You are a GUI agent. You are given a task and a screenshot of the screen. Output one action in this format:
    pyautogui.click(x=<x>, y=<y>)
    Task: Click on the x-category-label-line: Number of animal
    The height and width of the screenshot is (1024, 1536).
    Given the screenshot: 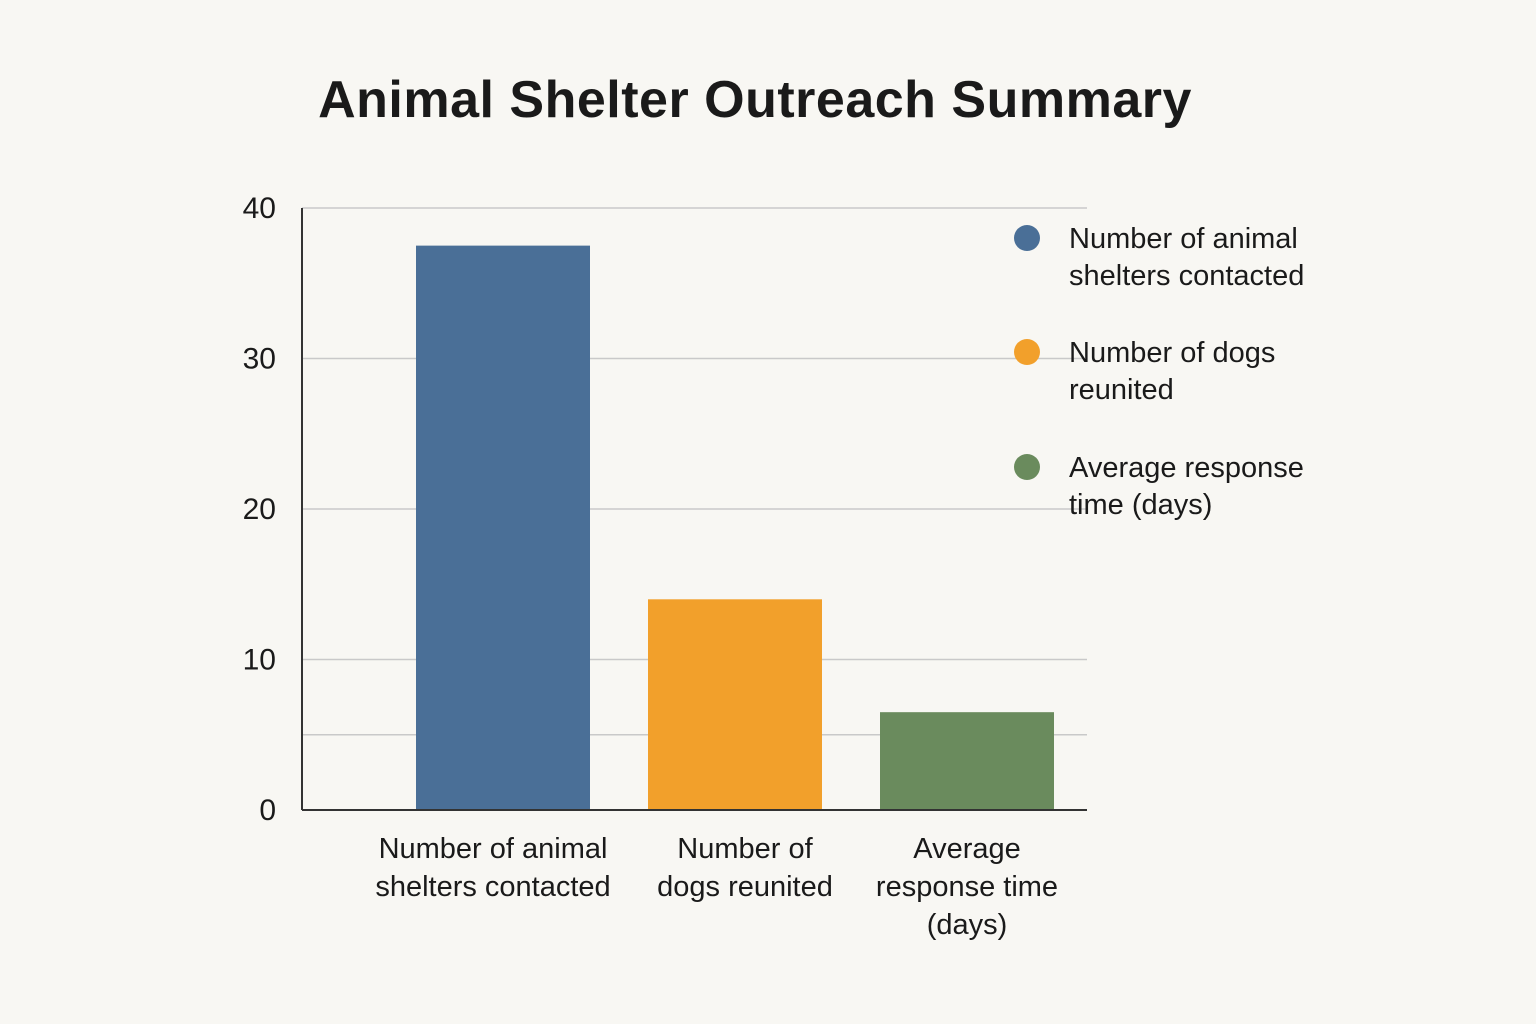 What is the action you would take?
    pyautogui.click(x=493, y=849)
    